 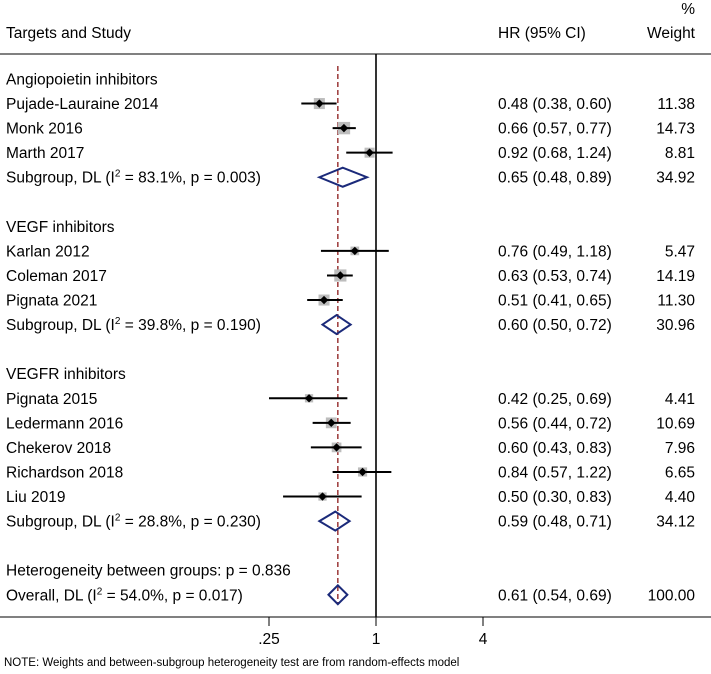 What do you see at coordinates (376, 639) in the screenshot?
I see `x-tick-label: 1` at bounding box center [376, 639].